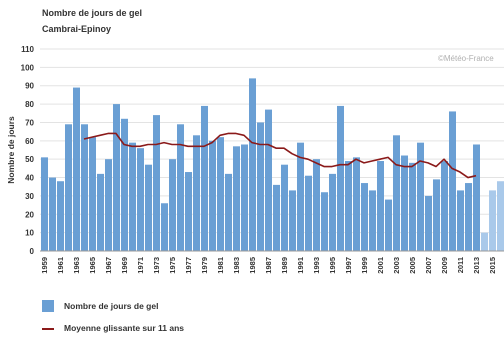 This screenshot has height=342, width=504. I want to click on legend-label-line: Moyenne glissante sur 11 ans, so click(124, 328).